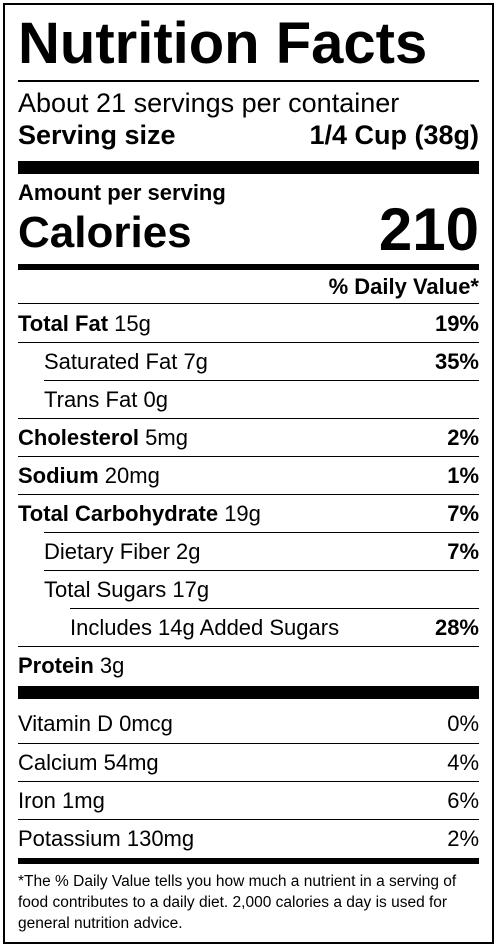  Describe the element at coordinates (248, 551) in the screenshot. I see `nutrient-row-dietary-fiber: Dietary Fiber 2g 7%` at that location.